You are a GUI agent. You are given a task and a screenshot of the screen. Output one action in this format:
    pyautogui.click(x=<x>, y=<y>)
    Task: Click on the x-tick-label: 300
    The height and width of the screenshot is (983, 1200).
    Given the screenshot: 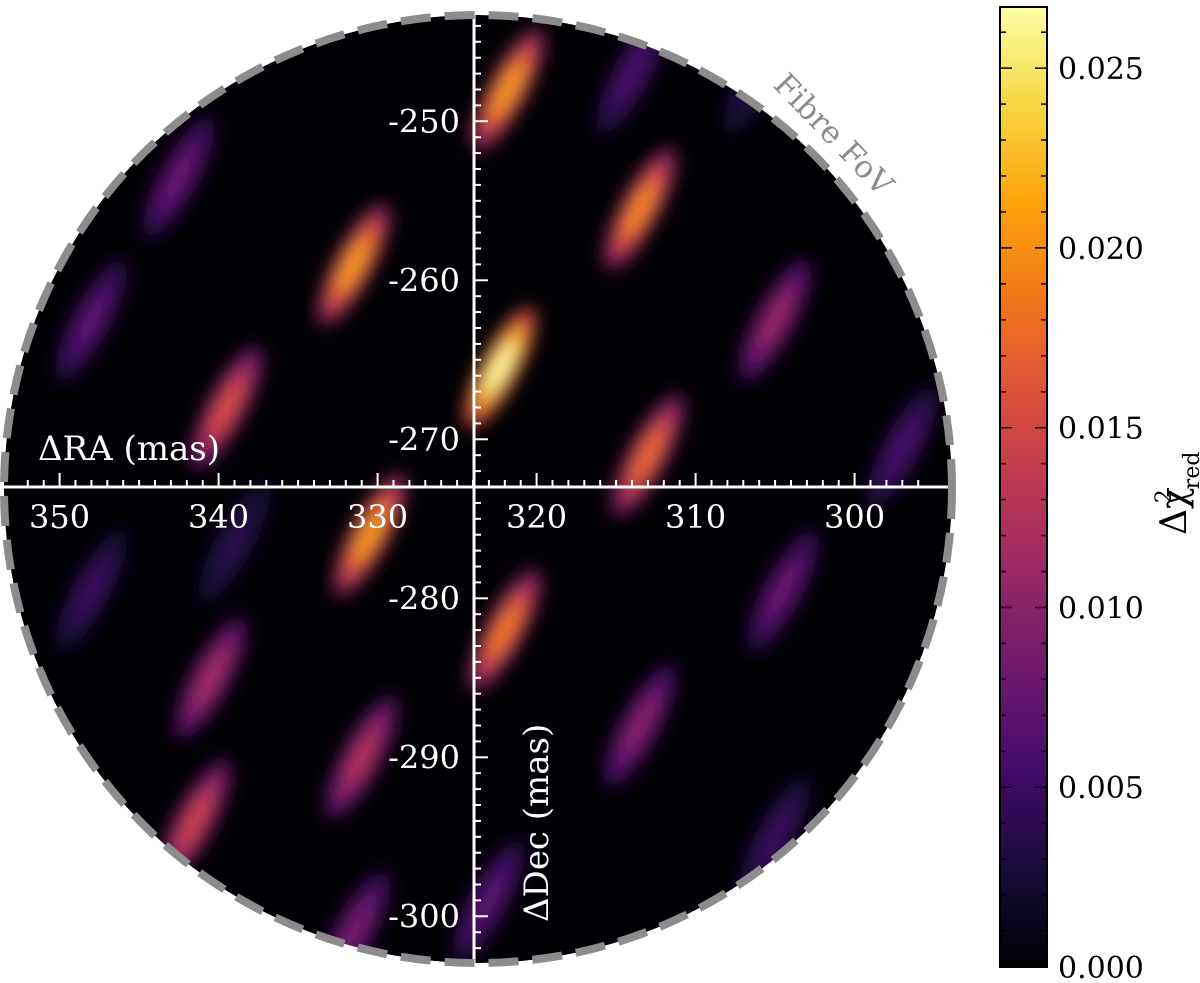 What is the action you would take?
    pyautogui.click(x=854, y=517)
    